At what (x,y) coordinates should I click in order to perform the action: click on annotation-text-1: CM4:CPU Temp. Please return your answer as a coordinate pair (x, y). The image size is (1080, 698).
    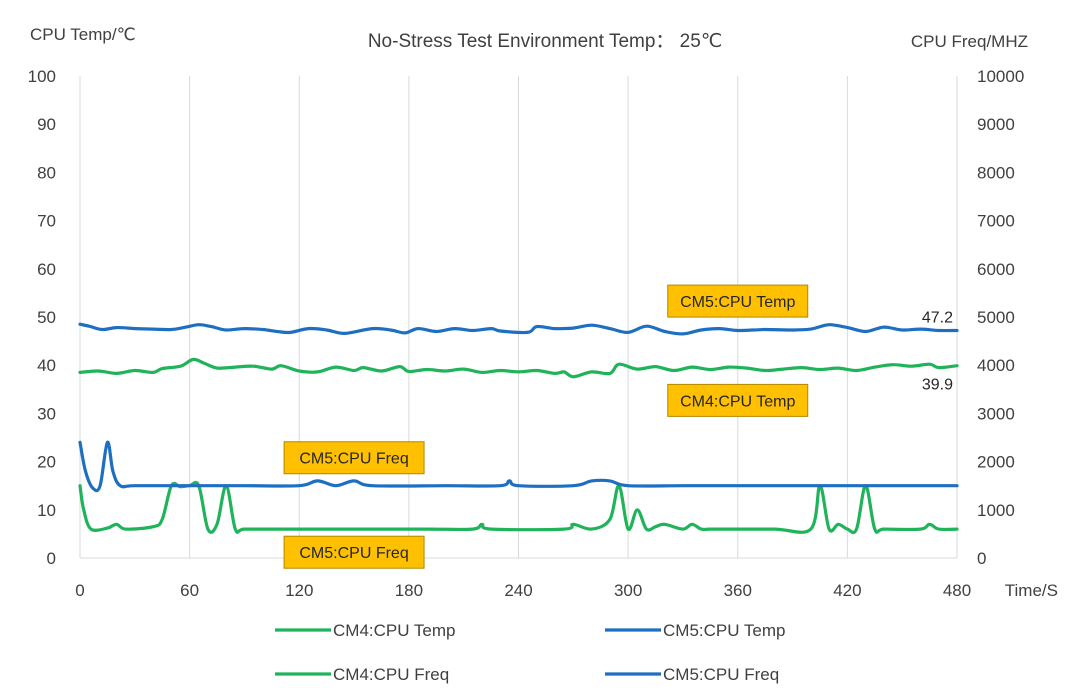
    Looking at the image, I should click on (737, 401).